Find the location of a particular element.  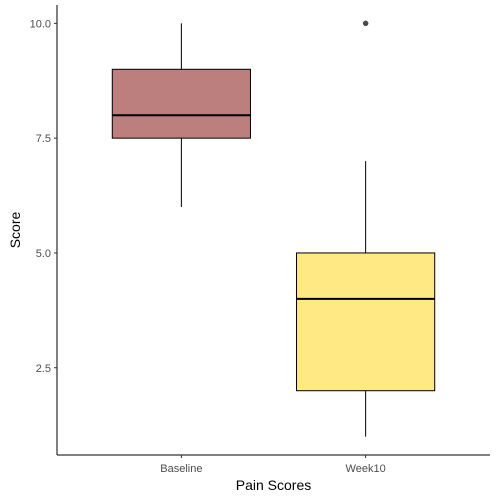

y-tick-label: 10.0 is located at coordinates (40, 24).